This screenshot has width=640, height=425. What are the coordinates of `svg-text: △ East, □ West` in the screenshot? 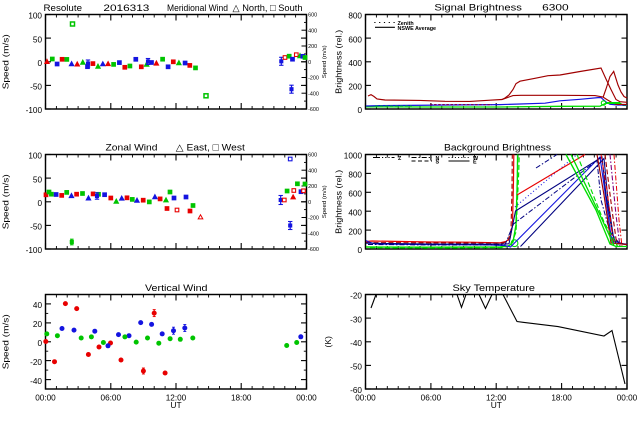 It's located at (210, 148).